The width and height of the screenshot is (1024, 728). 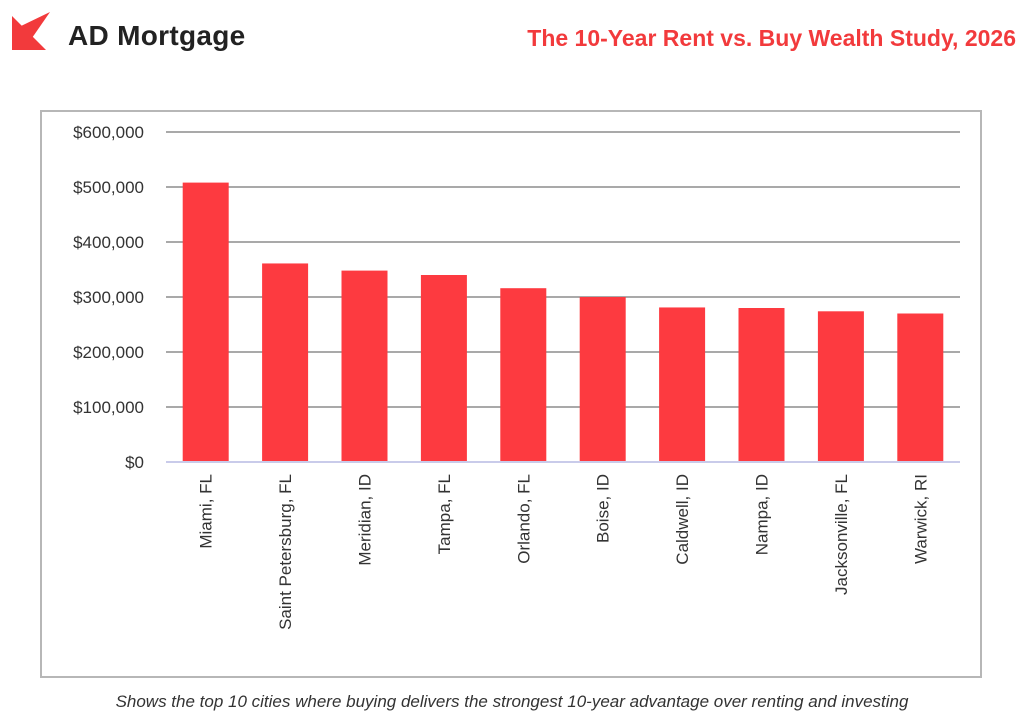 I want to click on y-tick-label: $300,000, so click(x=108, y=297).